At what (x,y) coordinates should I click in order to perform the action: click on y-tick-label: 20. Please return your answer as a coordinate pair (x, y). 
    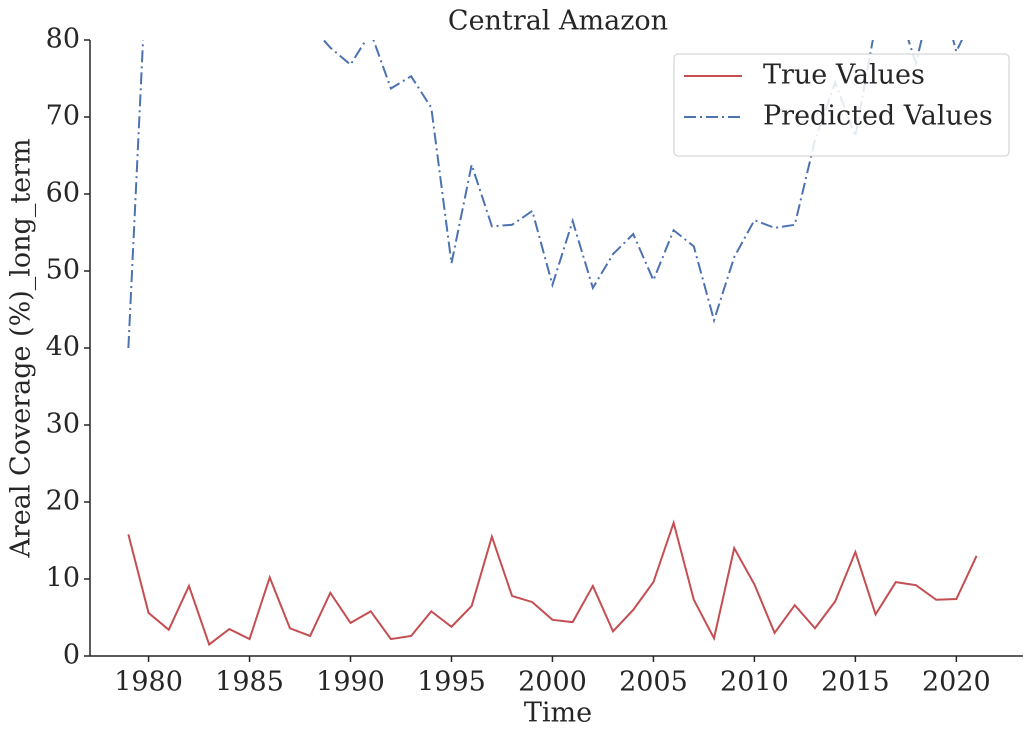
    Looking at the image, I should click on (63, 501).